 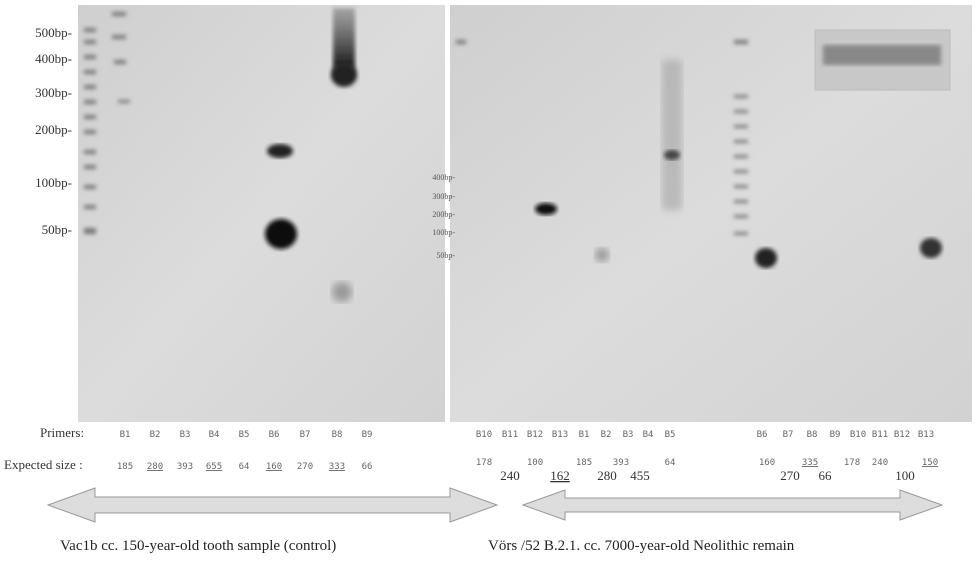 What do you see at coordinates (214, 467) in the screenshot?
I see `expected-size: 655` at bounding box center [214, 467].